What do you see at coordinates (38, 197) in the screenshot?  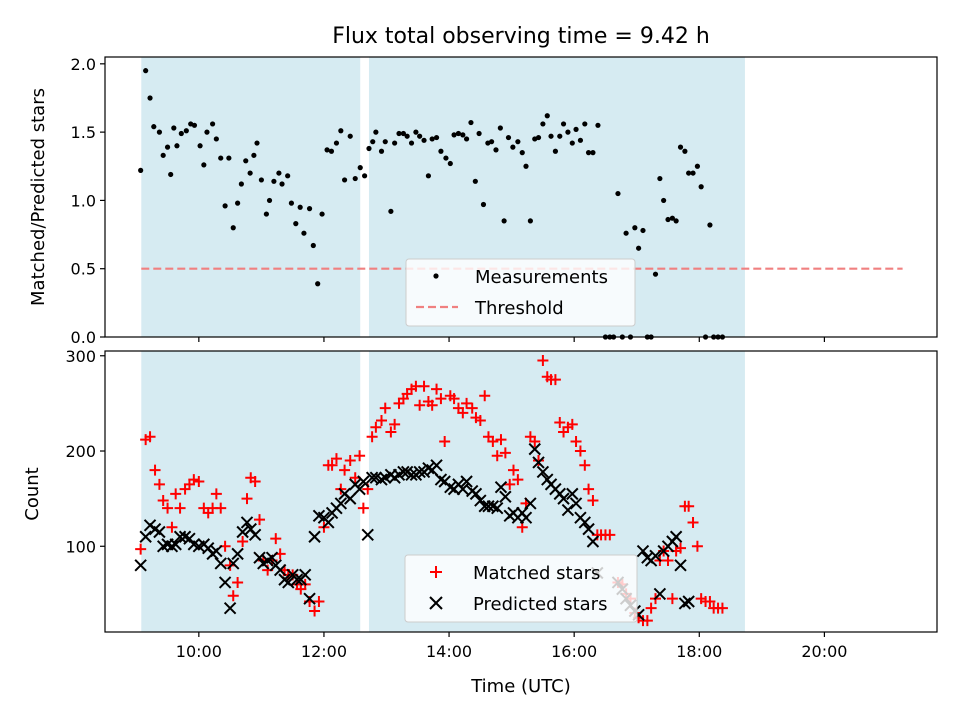 I see `top-y-axis-label: Matched/Predicted stars` at bounding box center [38, 197].